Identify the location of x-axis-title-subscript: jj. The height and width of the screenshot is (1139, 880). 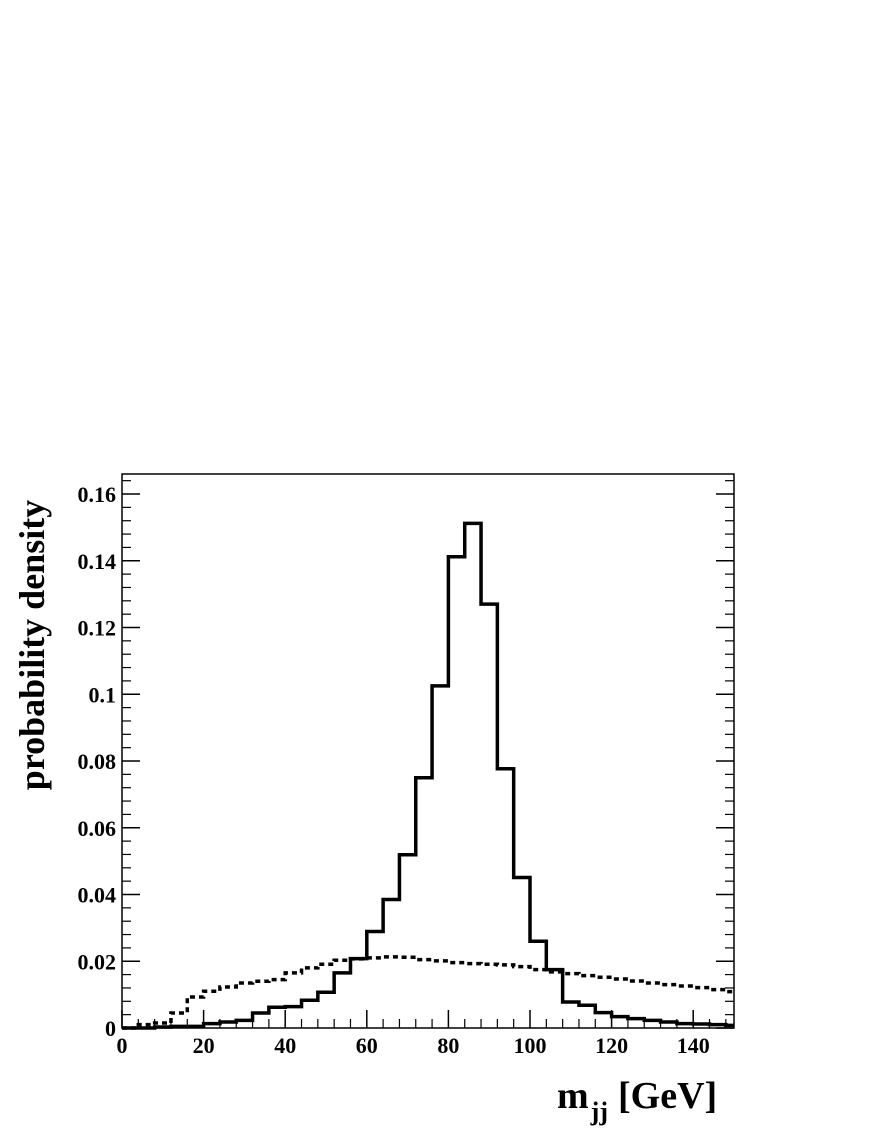
(599, 1111).